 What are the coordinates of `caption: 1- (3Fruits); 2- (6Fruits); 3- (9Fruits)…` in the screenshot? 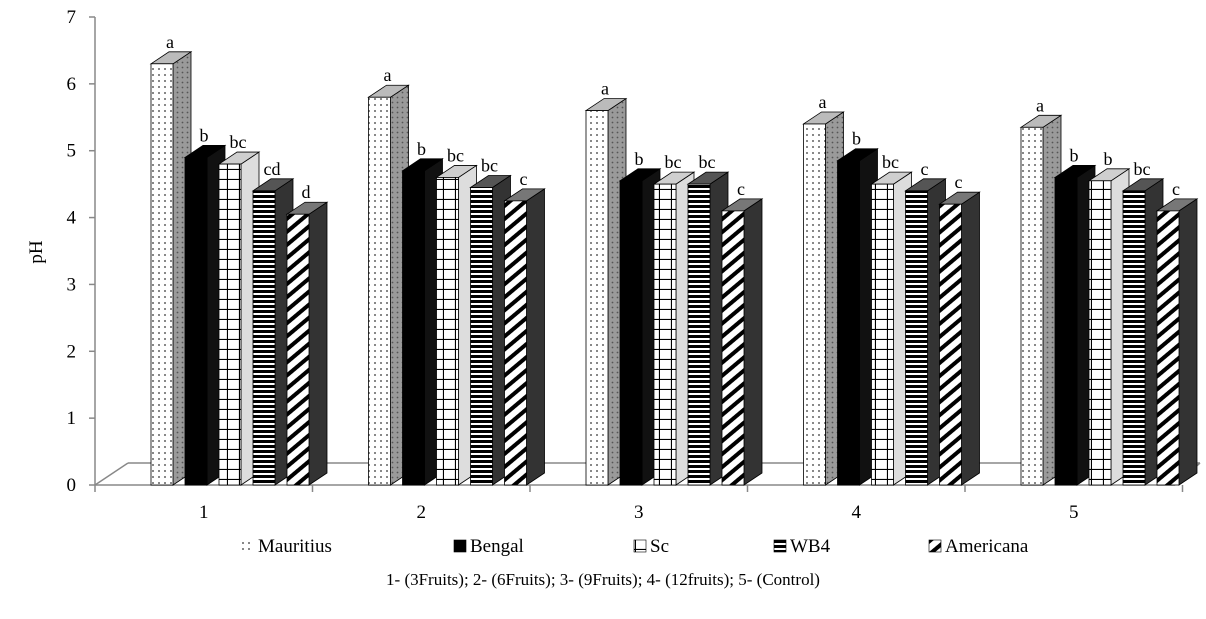 It's located at (603, 579).